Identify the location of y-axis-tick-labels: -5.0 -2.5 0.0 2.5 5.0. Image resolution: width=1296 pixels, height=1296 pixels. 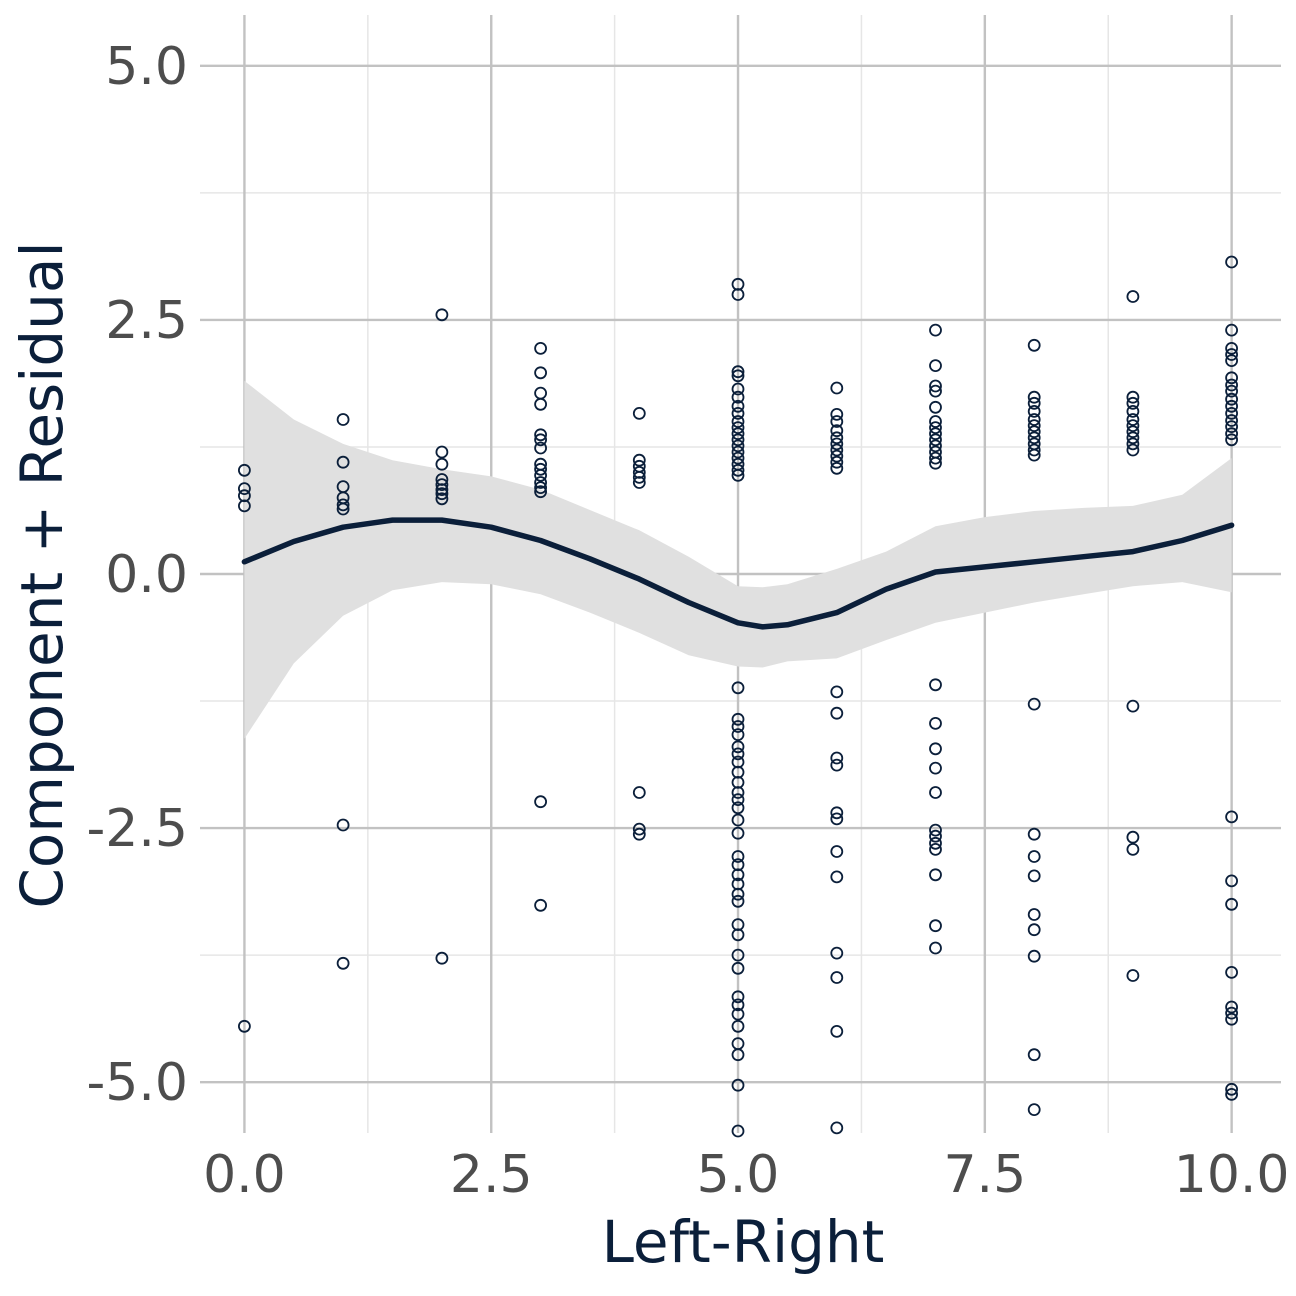
(137, 575).